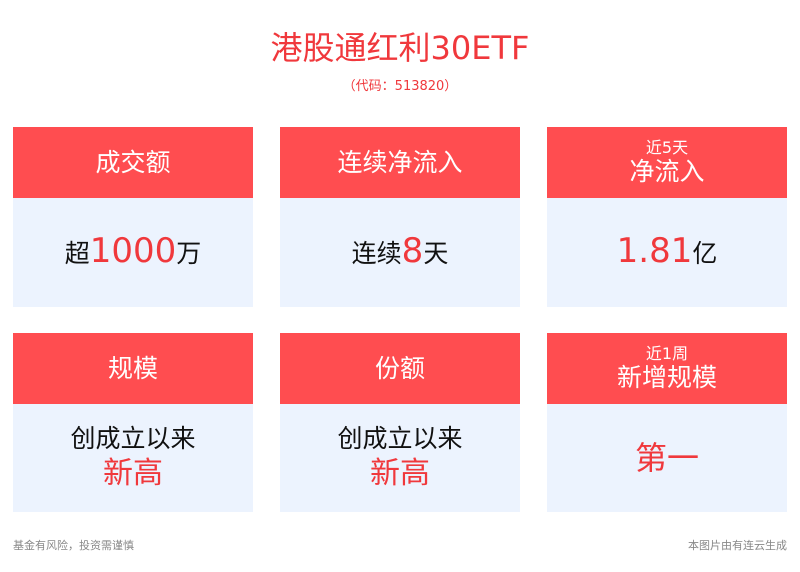 Image resolution: width=800 pixels, height=572 pixels. What do you see at coordinates (400, 86) in the screenshot?
I see `fund-code: （代码：513820）` at bounding box center [400, 86].